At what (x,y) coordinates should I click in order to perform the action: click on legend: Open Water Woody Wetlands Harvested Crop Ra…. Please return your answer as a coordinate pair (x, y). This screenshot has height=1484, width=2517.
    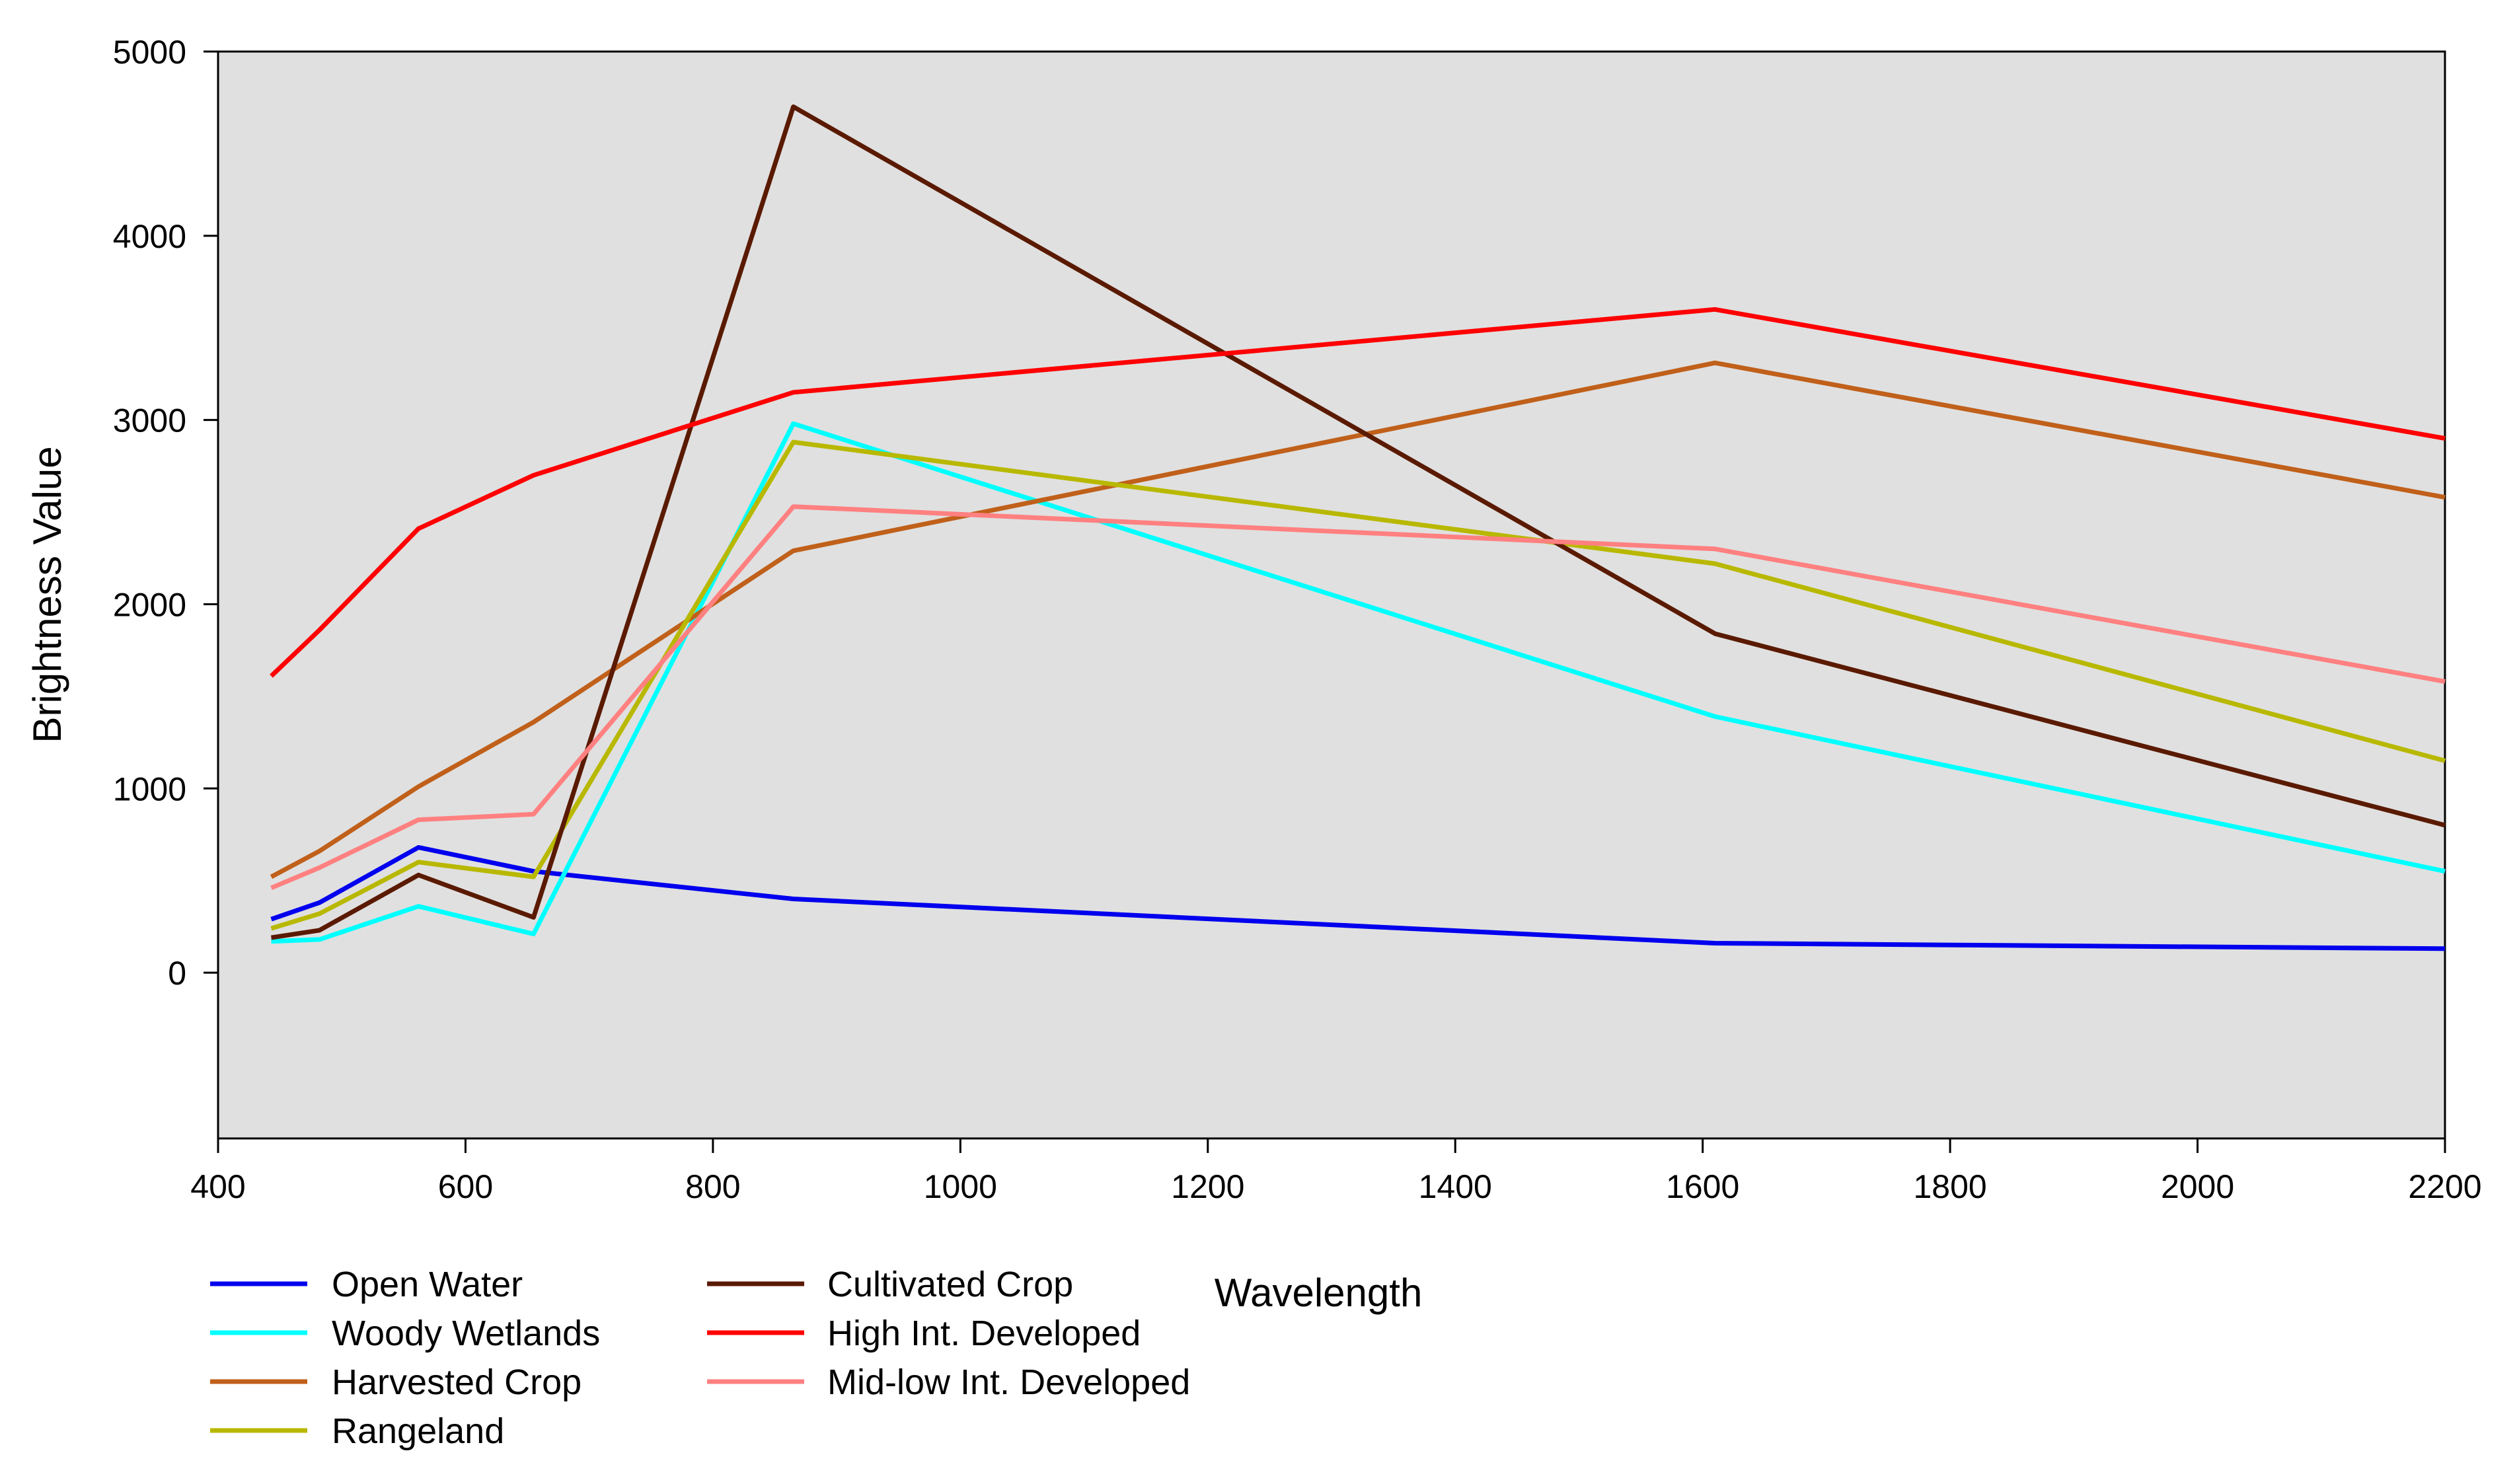
    Looking at the image, I should click on (700, 1358).